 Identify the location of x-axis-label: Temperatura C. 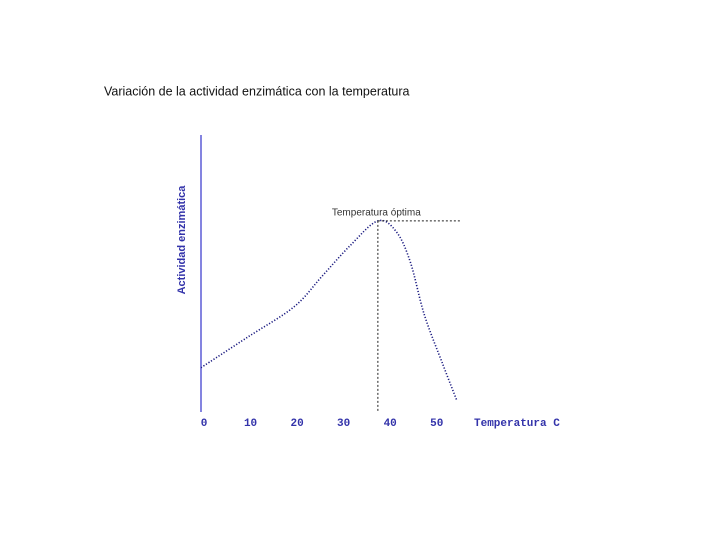
(517, 424).